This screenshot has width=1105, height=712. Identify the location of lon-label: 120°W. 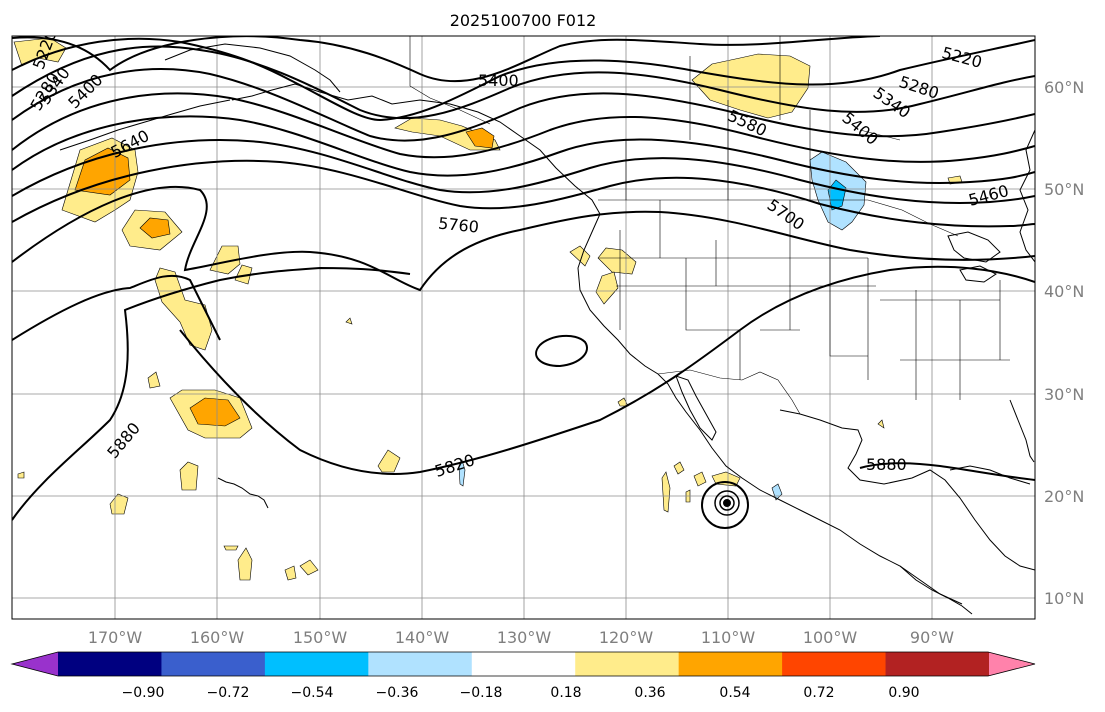
(626, 637).